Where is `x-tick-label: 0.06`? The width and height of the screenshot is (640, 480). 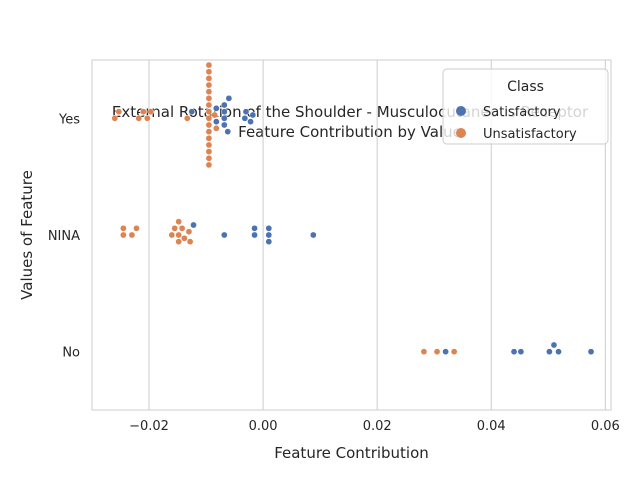
x-tick-label: 0.06 is located at coordinates (605, 426).